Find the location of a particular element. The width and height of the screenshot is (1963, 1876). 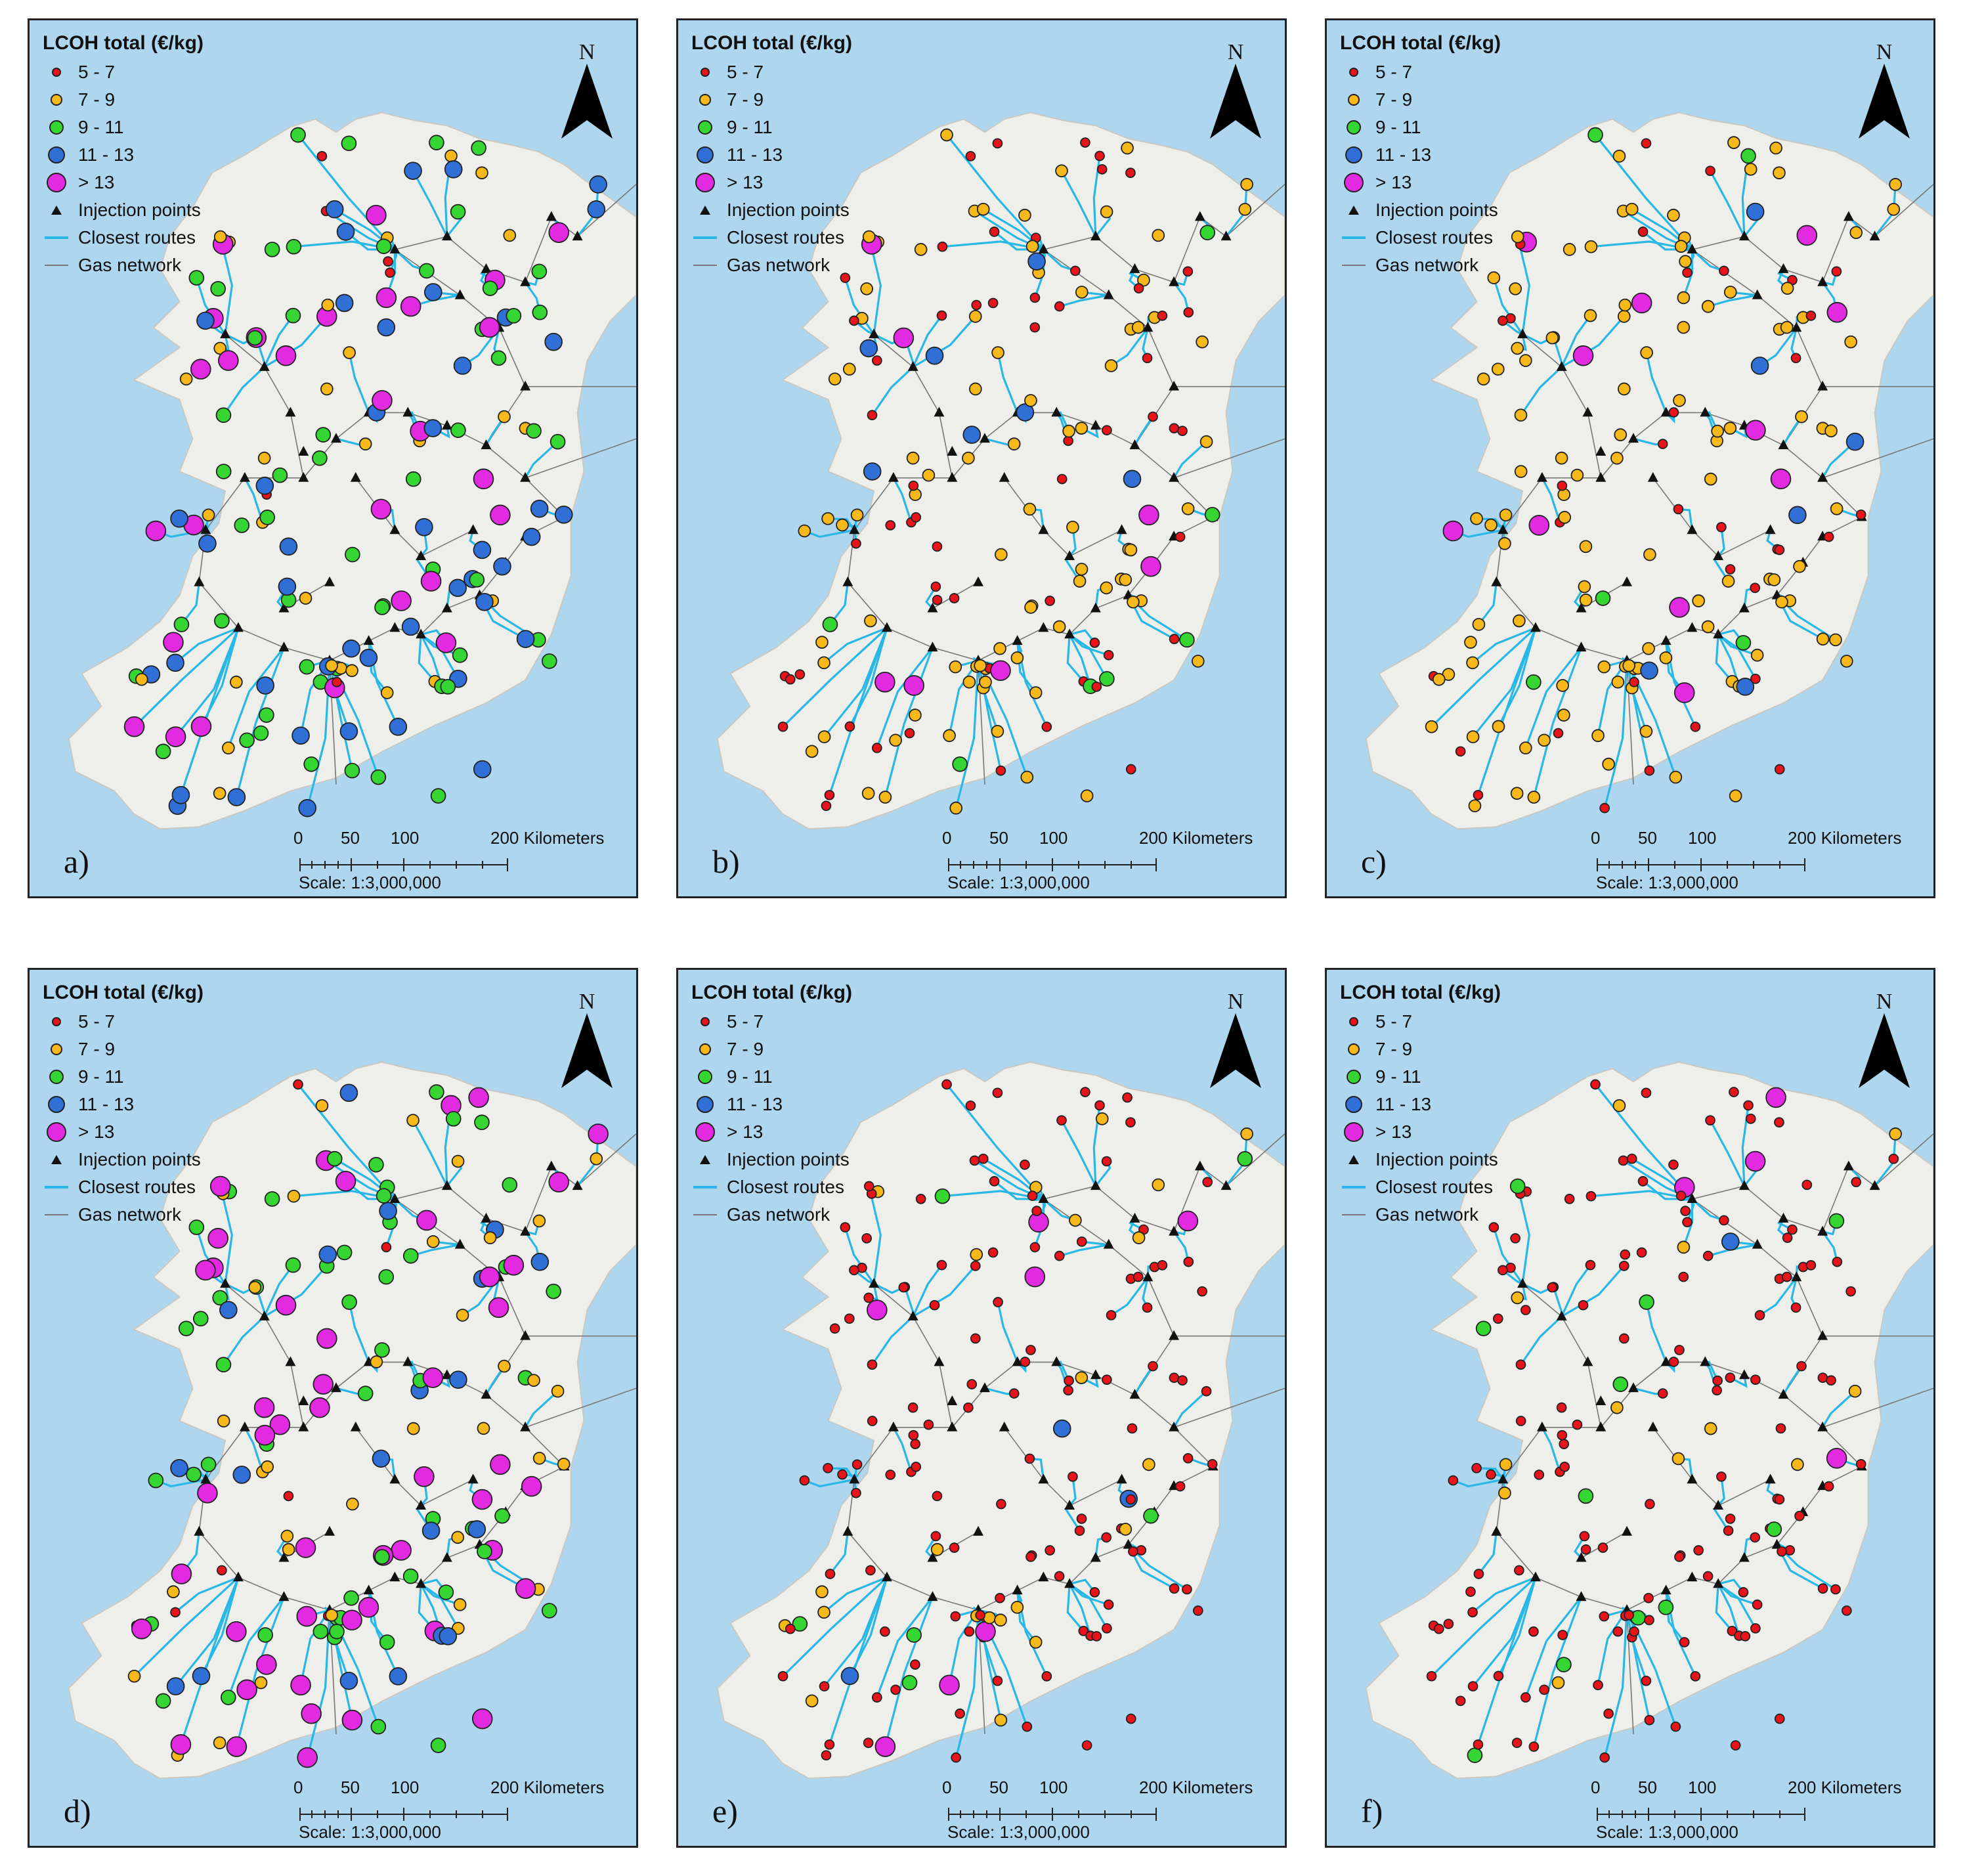

legend-title: LCOH total (€/kg) is located at coordinates (123, 43).